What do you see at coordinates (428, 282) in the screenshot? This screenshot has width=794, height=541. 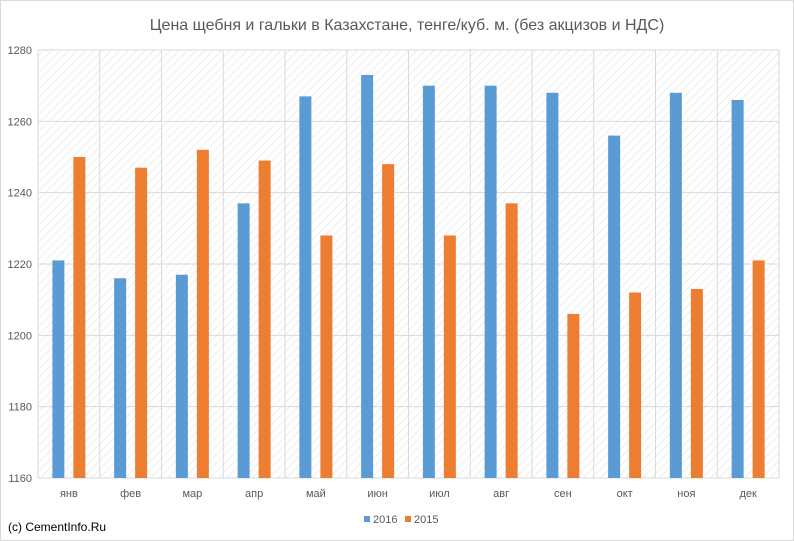 I see `bar-2016-июл` at bounding box center [428, 282].